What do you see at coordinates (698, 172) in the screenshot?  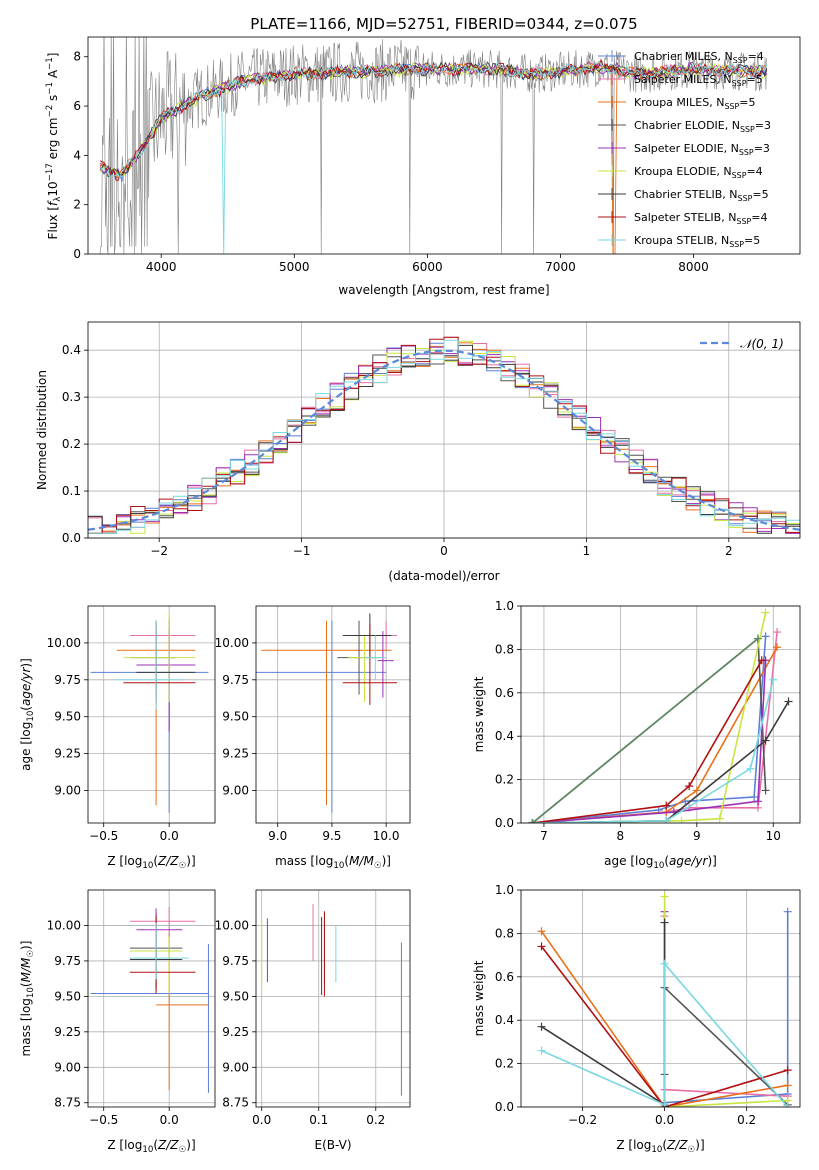 I see `legend-label: Kroupa ELODIE, NSSP=4` at bounding box center [698, 172].